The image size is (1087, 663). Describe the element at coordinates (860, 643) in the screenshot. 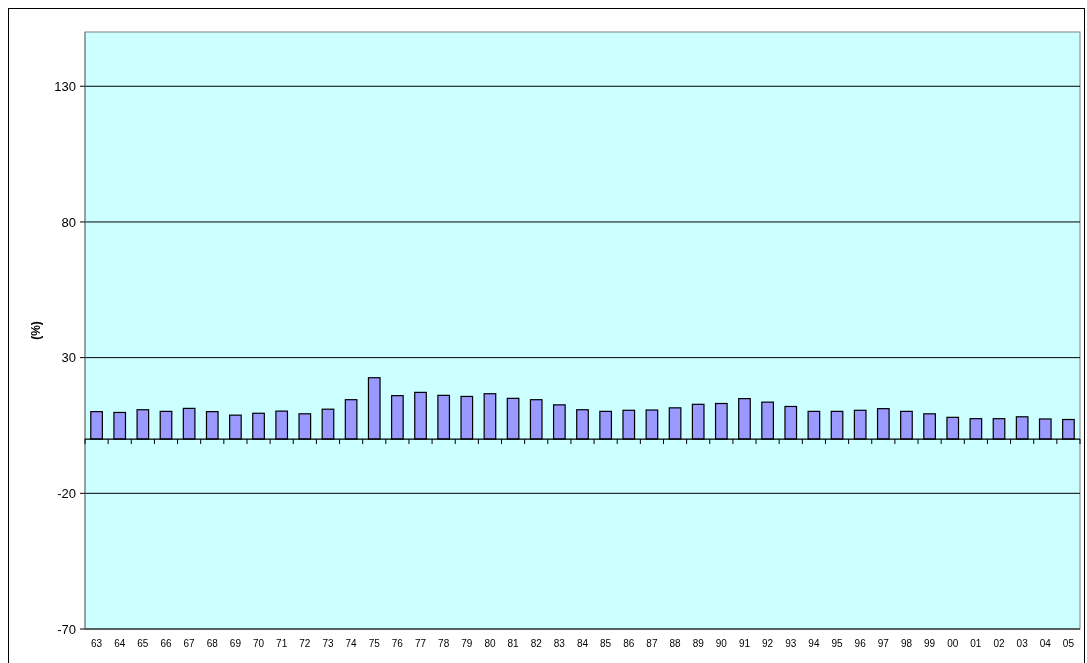

I see `x-tick-label: 96` at that location.